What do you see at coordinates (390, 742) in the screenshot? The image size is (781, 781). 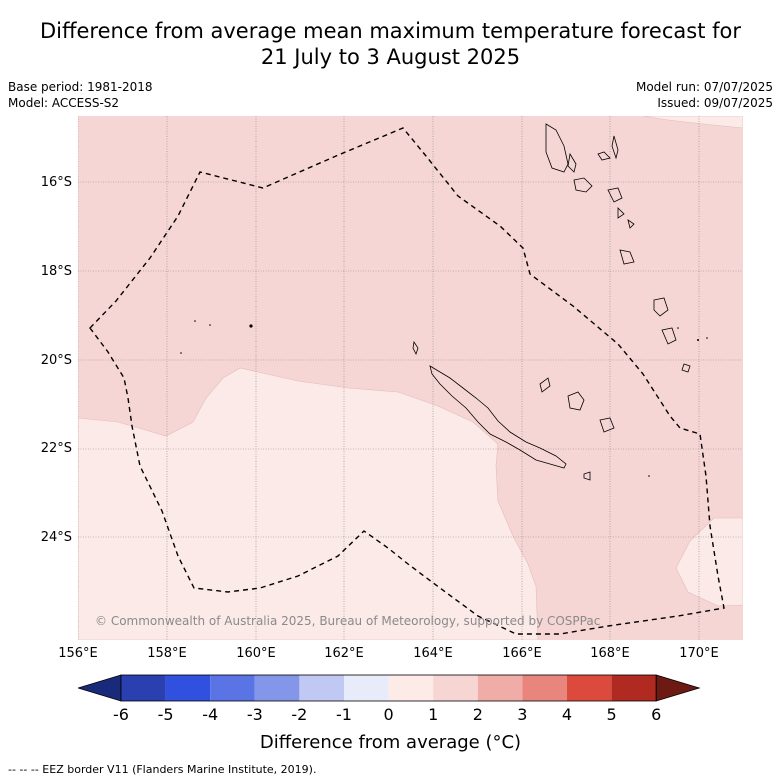 I see `colorbar-title: Difference from average (°C)` at bounding box center [390, 742].